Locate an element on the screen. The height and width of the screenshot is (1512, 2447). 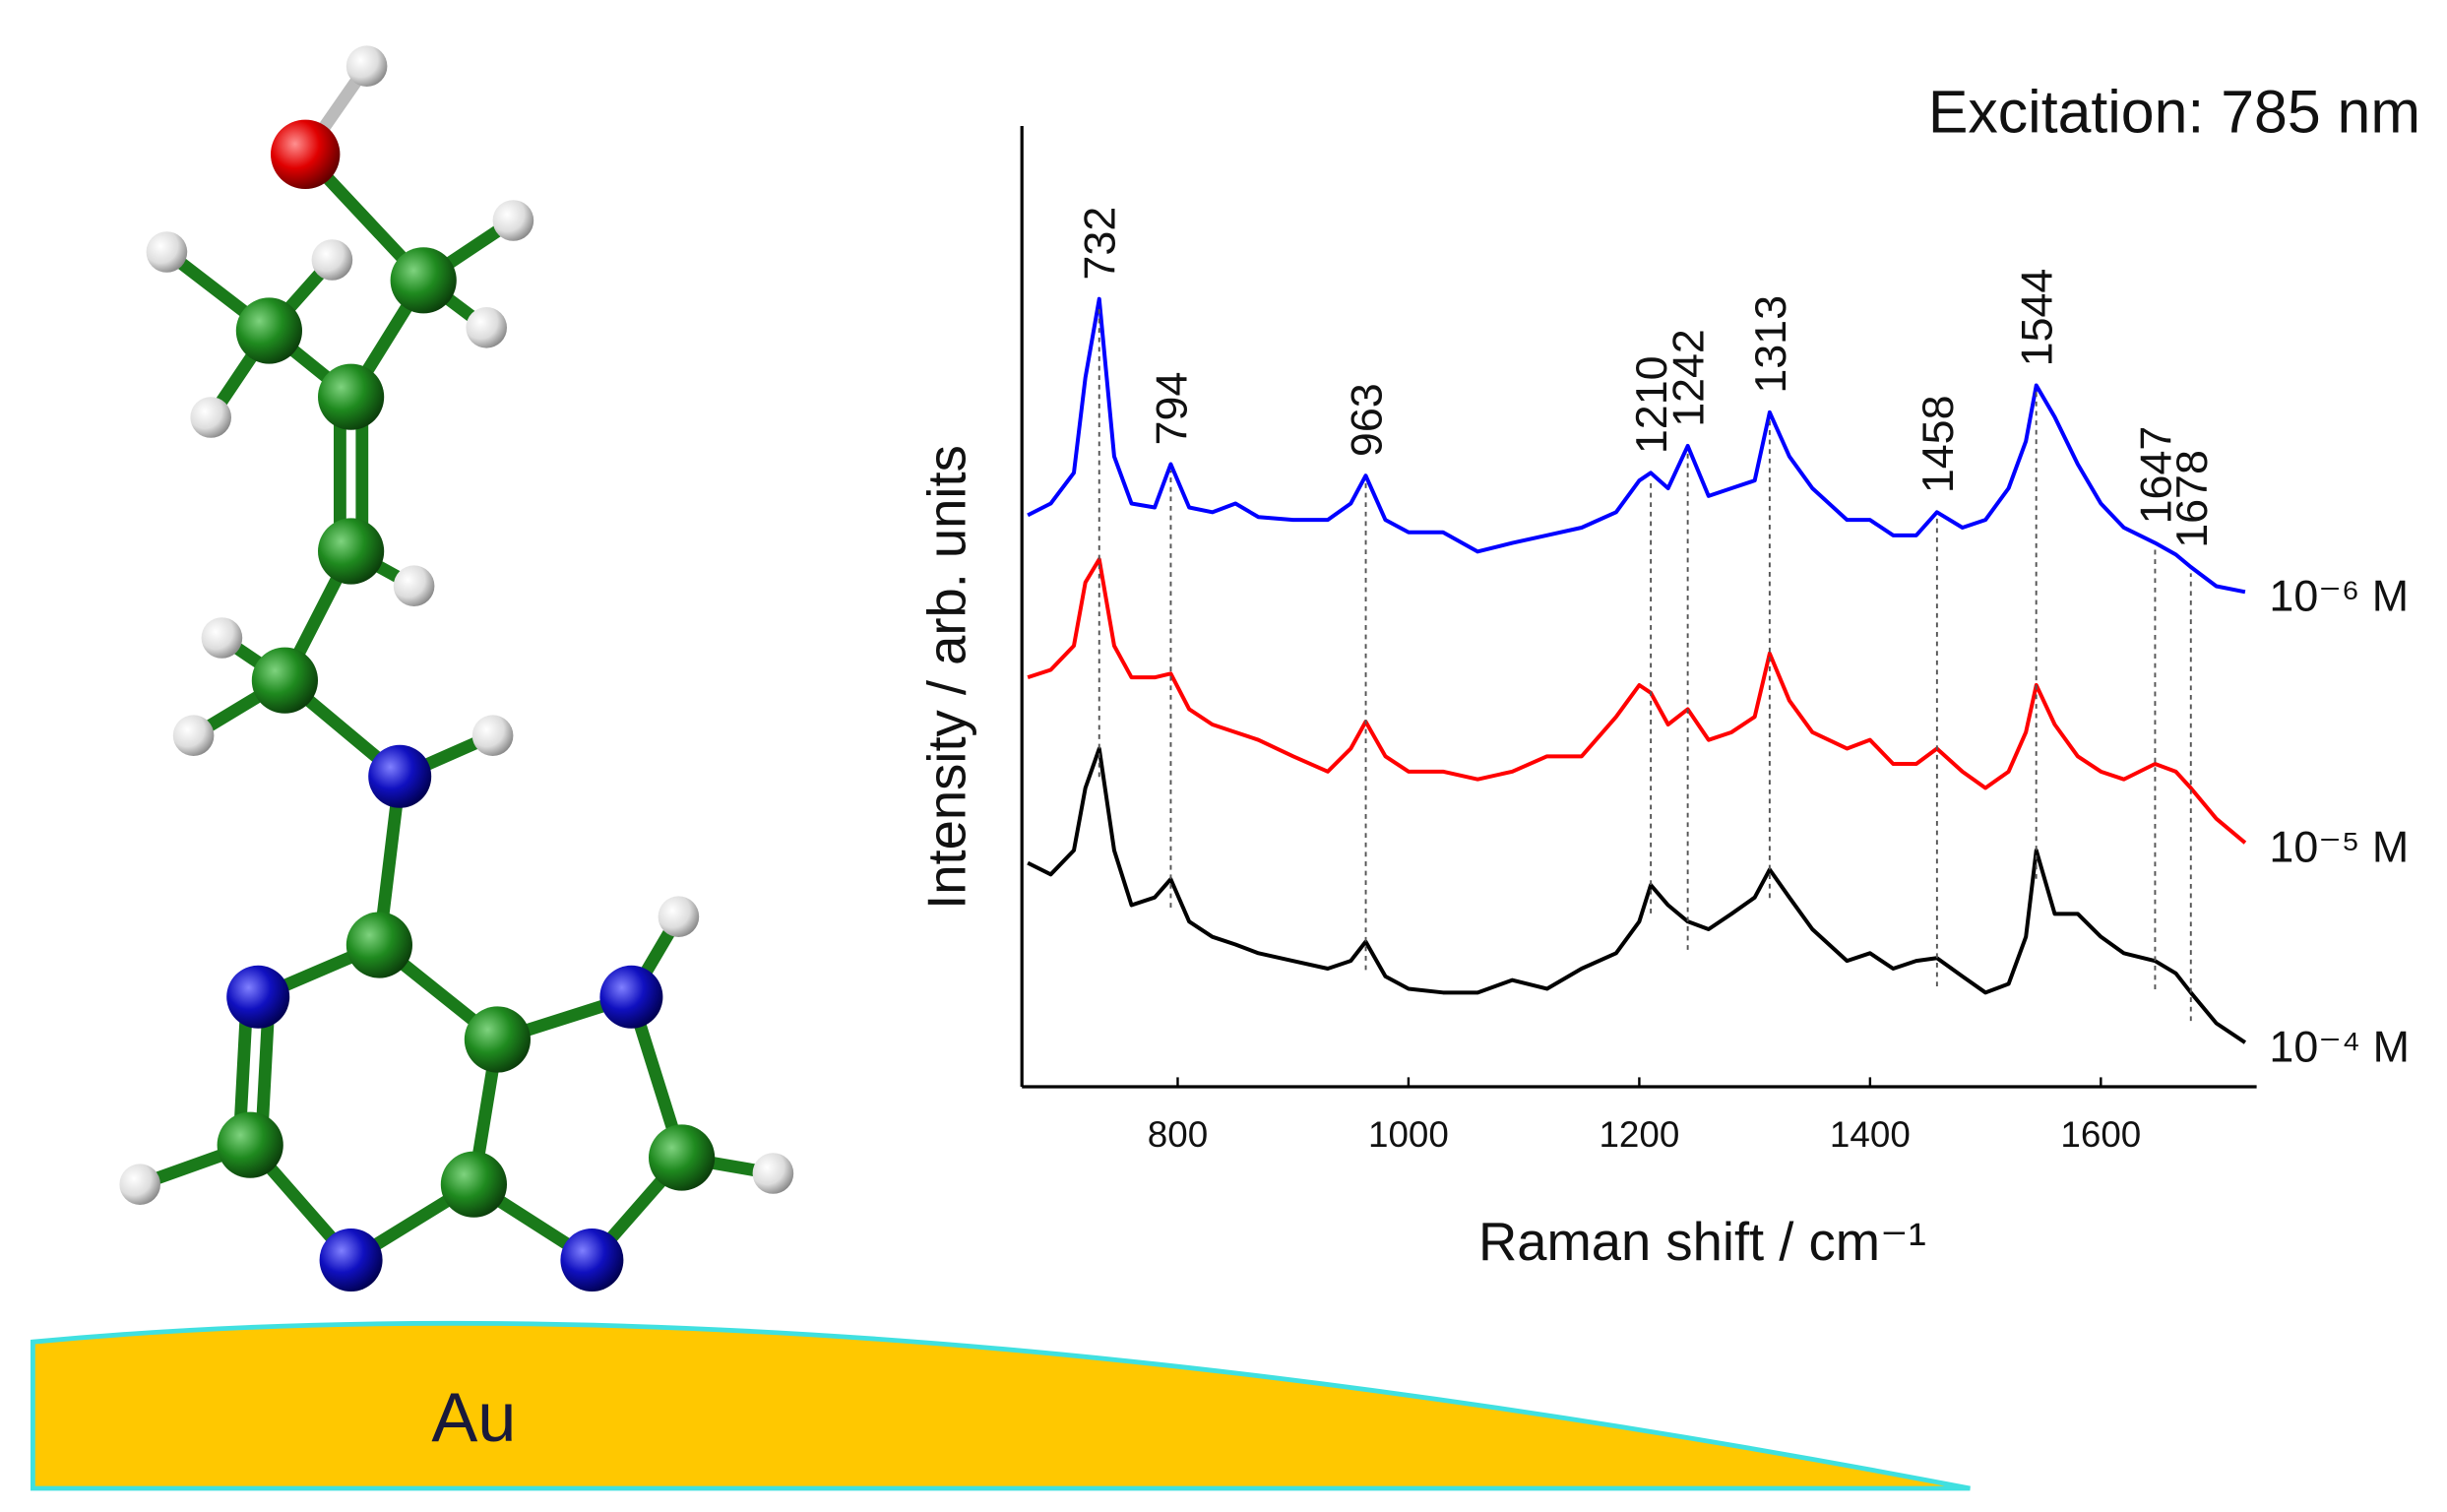
series-label: 10⁻⁵ M is located at coordinates (2339, 846).